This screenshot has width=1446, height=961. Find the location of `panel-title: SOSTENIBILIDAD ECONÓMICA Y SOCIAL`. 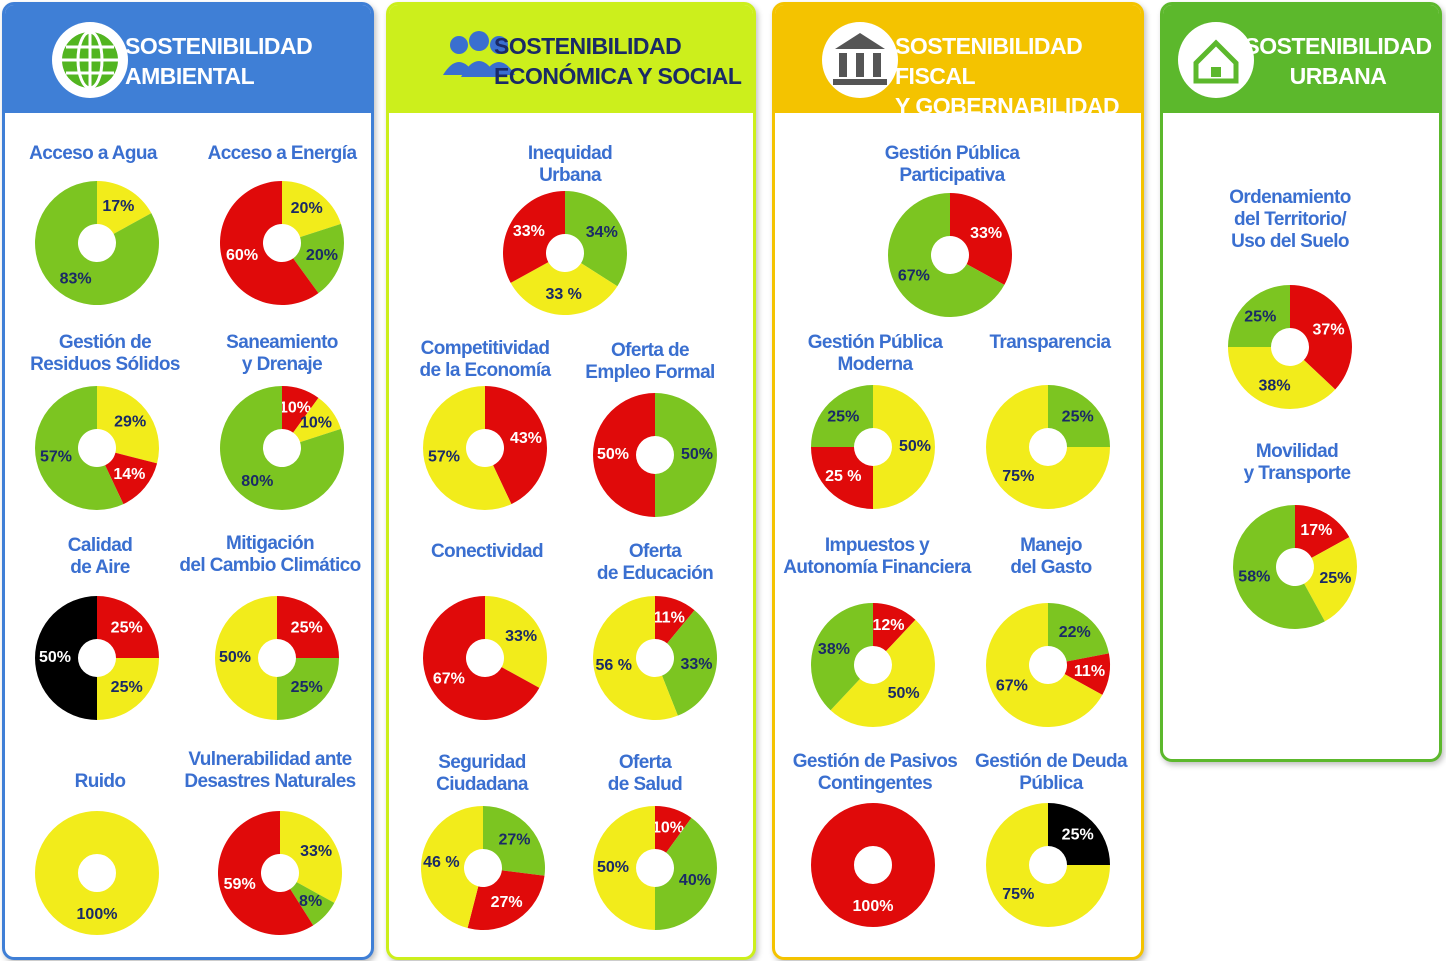

panel-title: SOSTENIBILIDAD ECONÓMICA Y SOCIAL is located at coordinates (618, 61).